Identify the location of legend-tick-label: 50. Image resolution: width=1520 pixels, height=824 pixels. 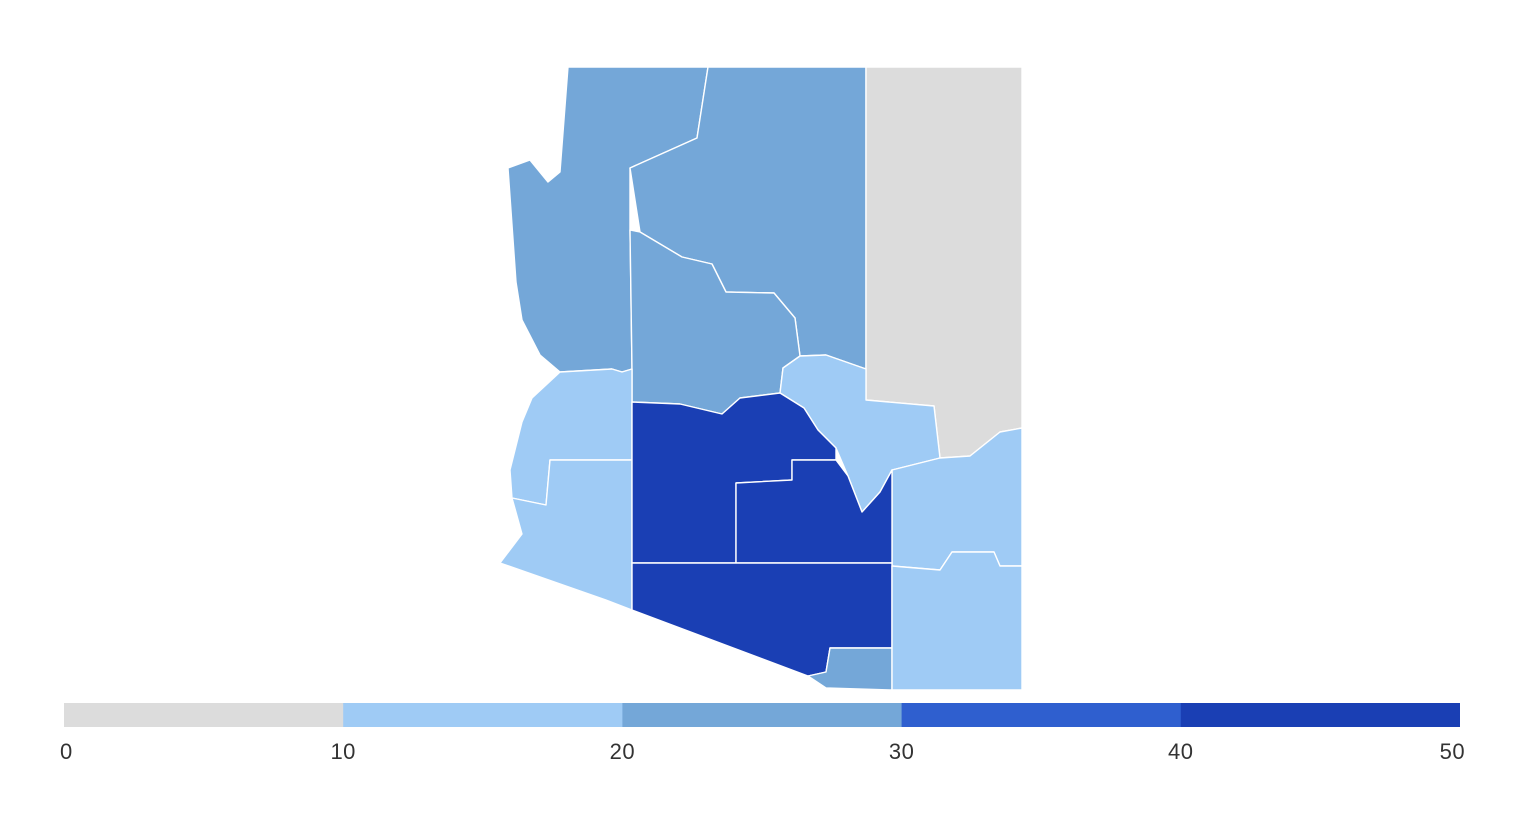
(1452, 751).